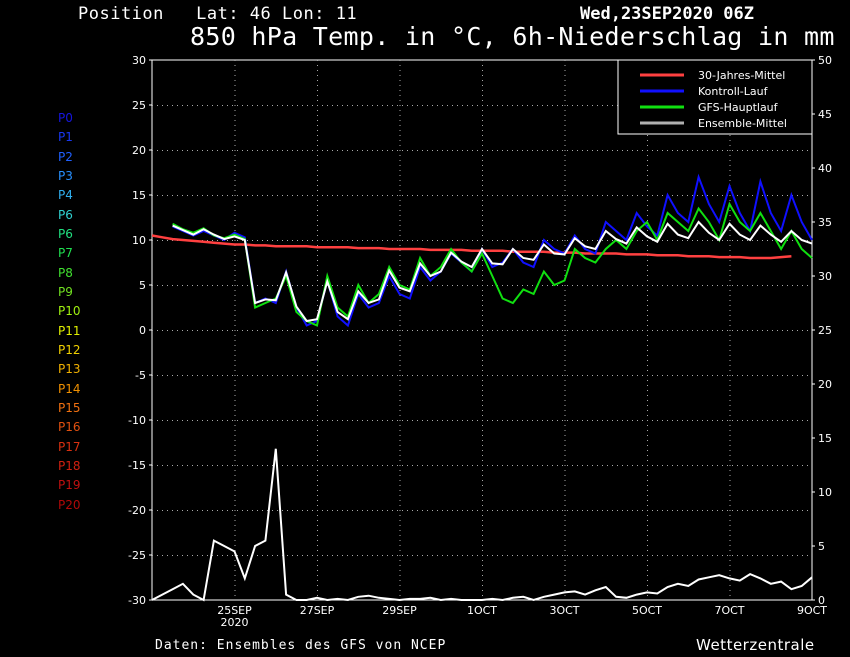 The image size is (850, 657). Describe the element at coordinates (139, 150) in the screenshot. I see `y-left-tick-label: 20` at that location.